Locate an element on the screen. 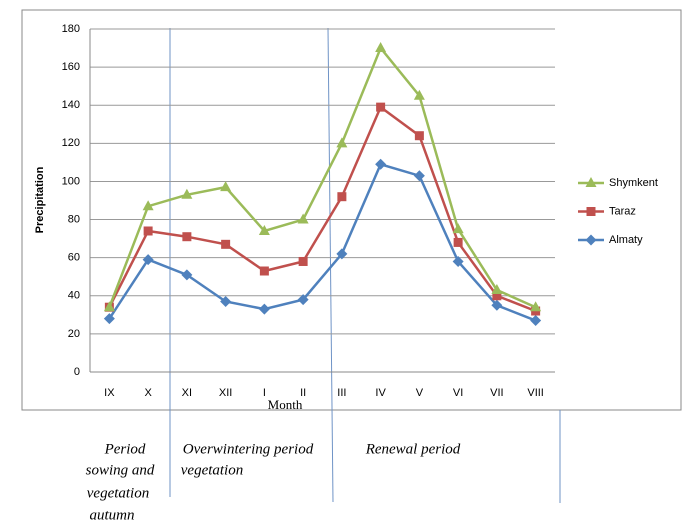  y-tick-label: 180 is located at coordinates (71, 29).